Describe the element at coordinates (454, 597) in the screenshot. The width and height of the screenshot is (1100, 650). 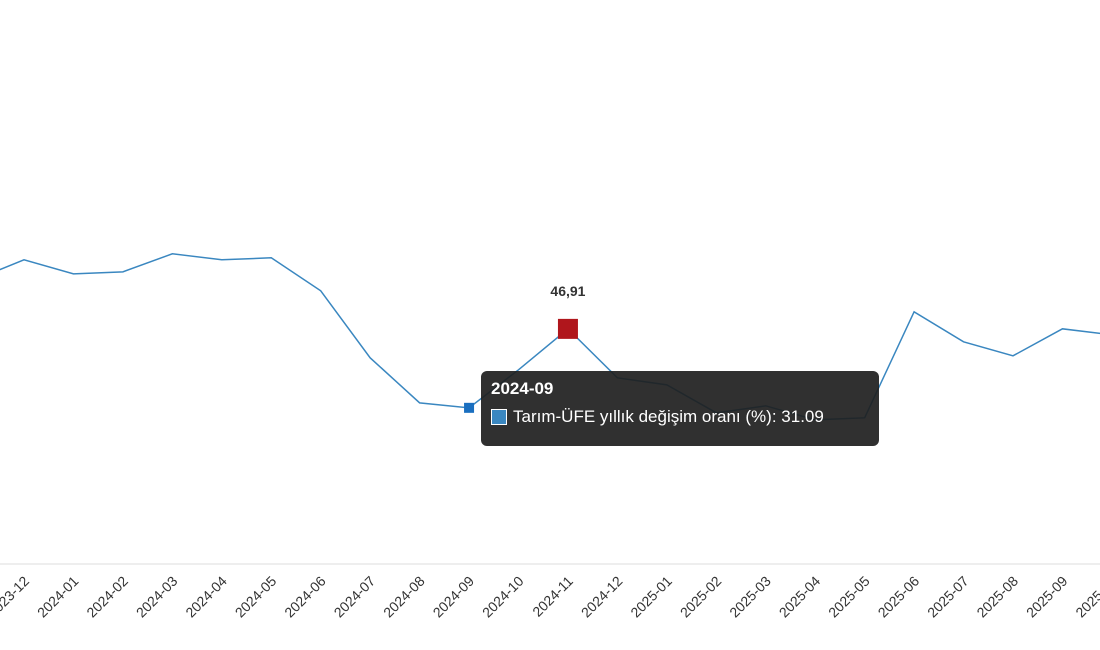
I see `x-tick-label: 2024-09` at that location.